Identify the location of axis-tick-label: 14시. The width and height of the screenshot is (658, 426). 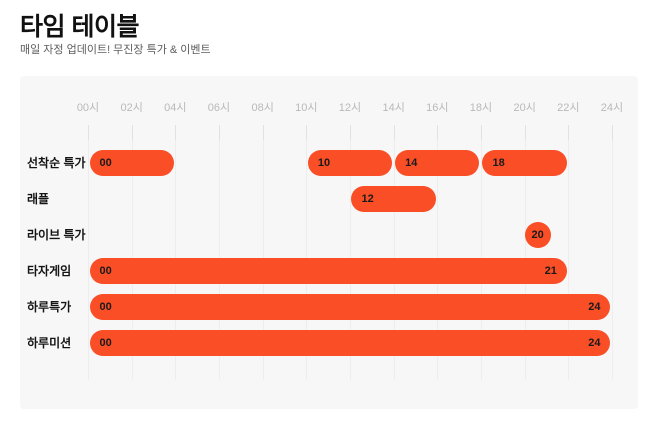
(393, 108).